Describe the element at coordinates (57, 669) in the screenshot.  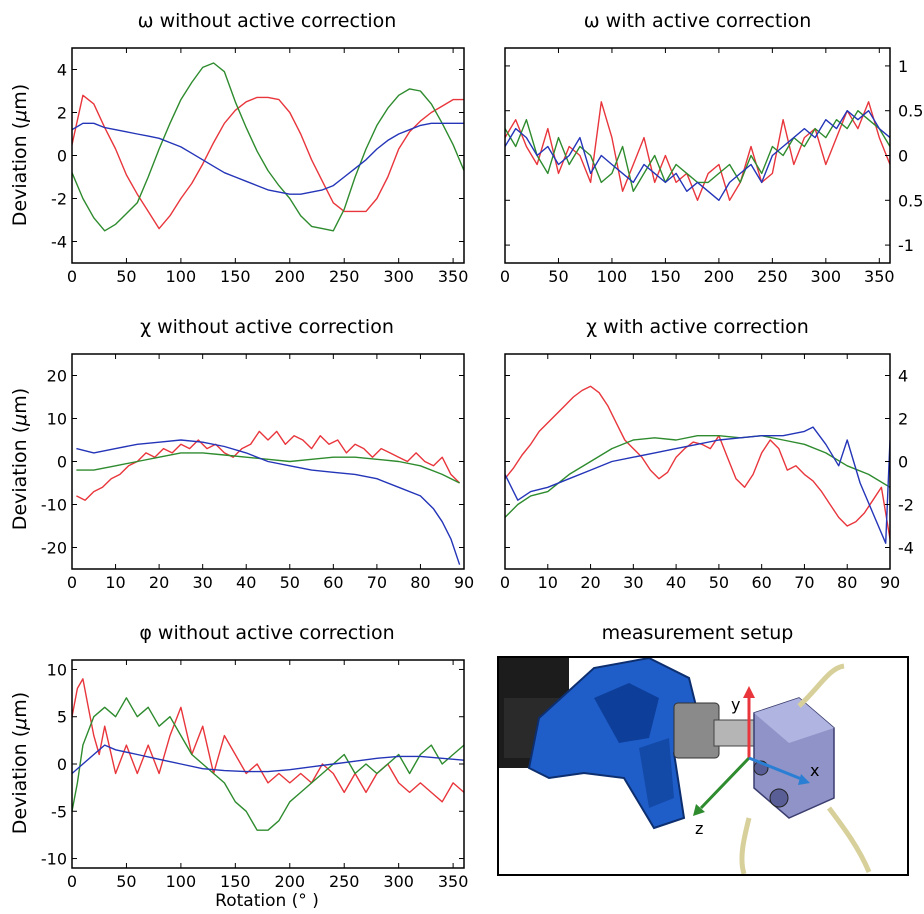
I see `y-tick-label: 10` at that location.